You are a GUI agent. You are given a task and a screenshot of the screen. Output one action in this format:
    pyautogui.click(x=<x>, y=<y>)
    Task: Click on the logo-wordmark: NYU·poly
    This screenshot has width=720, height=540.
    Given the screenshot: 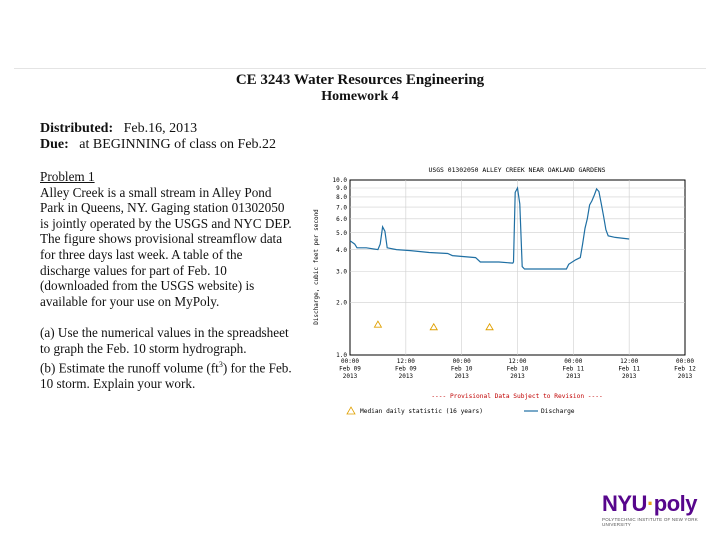 What is the action you would take?
    pyautogui.click(x=655, y=504)
    